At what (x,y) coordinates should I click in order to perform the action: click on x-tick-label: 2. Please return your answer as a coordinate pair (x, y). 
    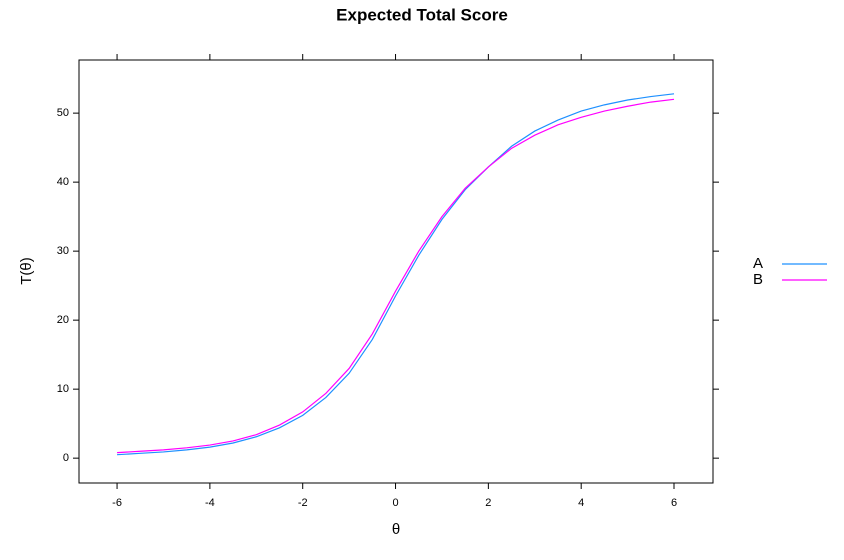
    Looking at the image, I should click on (488, 503).